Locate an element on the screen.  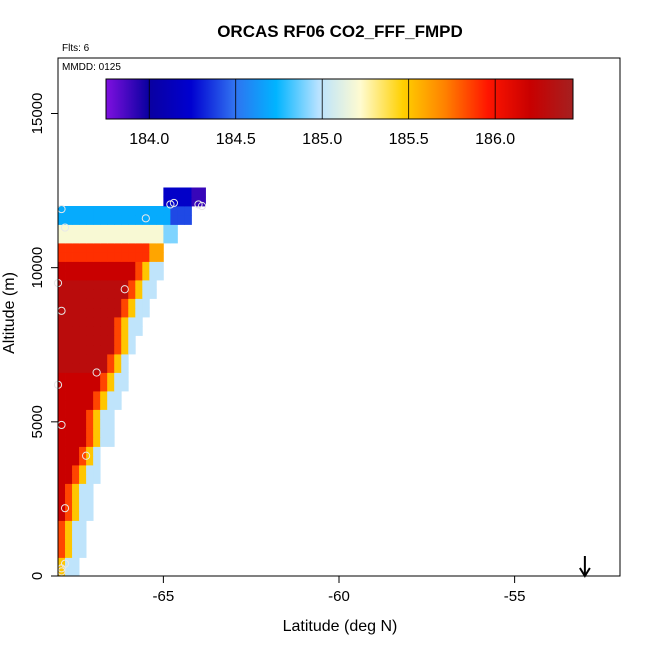
colorbar-tick-label: 184.5 is located at coordinates (236, 139).